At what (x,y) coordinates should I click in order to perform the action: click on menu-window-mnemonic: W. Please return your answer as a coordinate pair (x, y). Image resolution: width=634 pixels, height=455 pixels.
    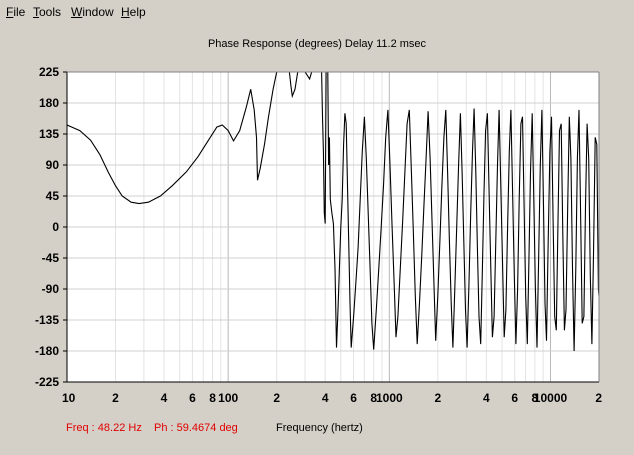
    Looking at the image, I should click on (77, 12).